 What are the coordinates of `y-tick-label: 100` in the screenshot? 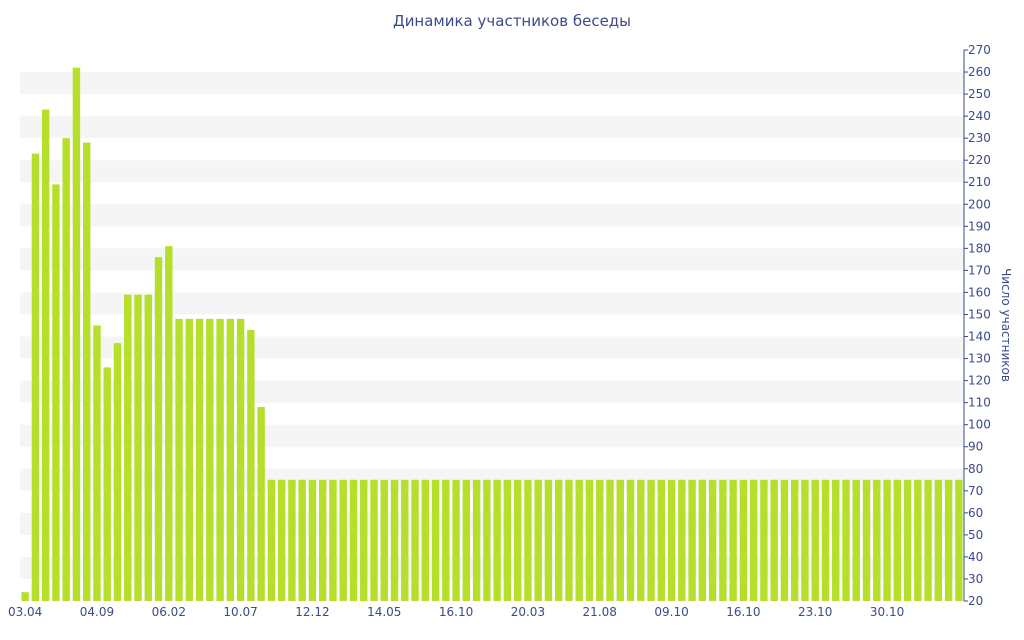 It's located at (979, 425).